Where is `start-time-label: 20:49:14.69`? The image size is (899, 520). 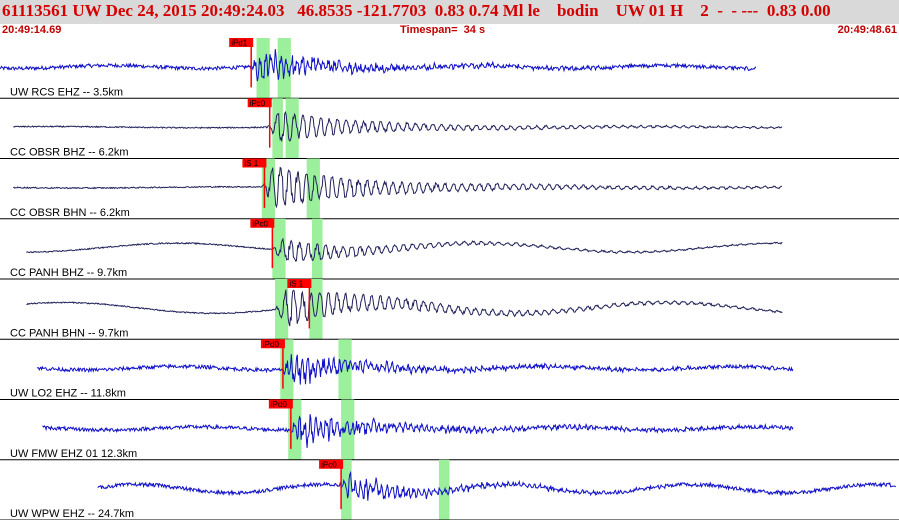
start-time-label: 20:49:14.69 is located at coordinates (32, 30).